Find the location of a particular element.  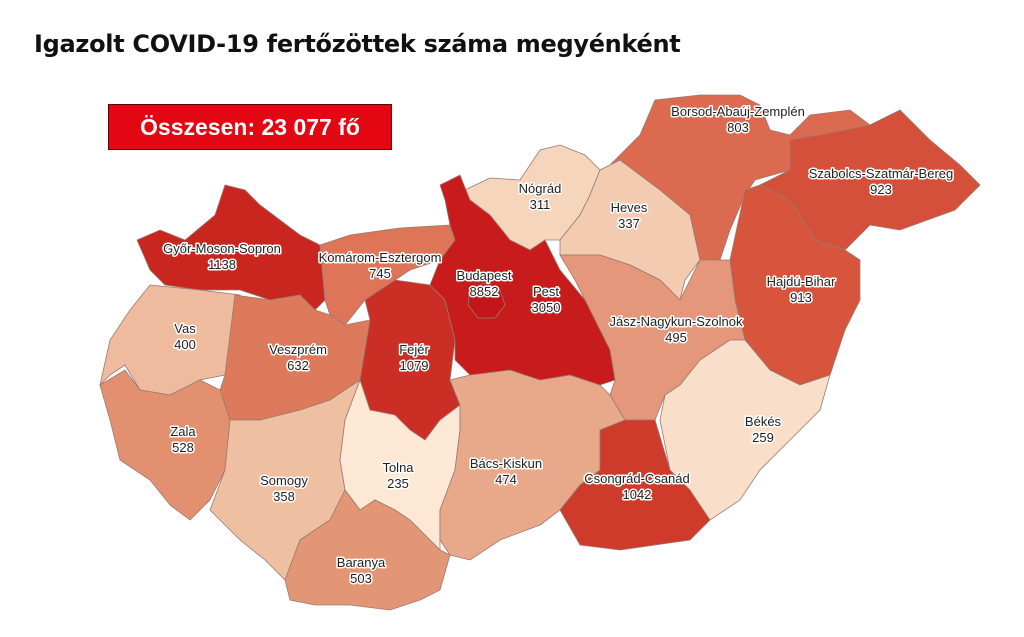

county-name-label: Komárom-Esztergom is located at coordinates (380, 257).